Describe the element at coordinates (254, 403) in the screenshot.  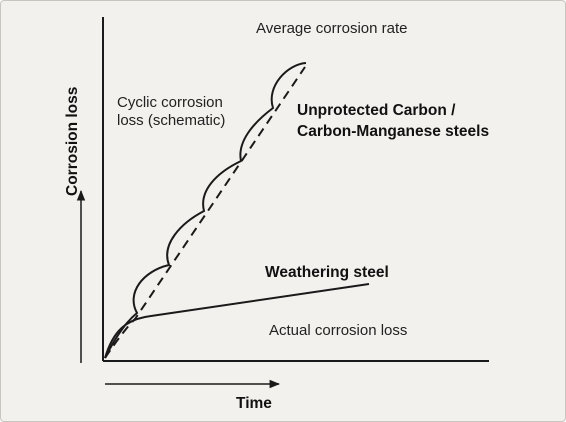
I see `x-axis-label: Time` at that location.